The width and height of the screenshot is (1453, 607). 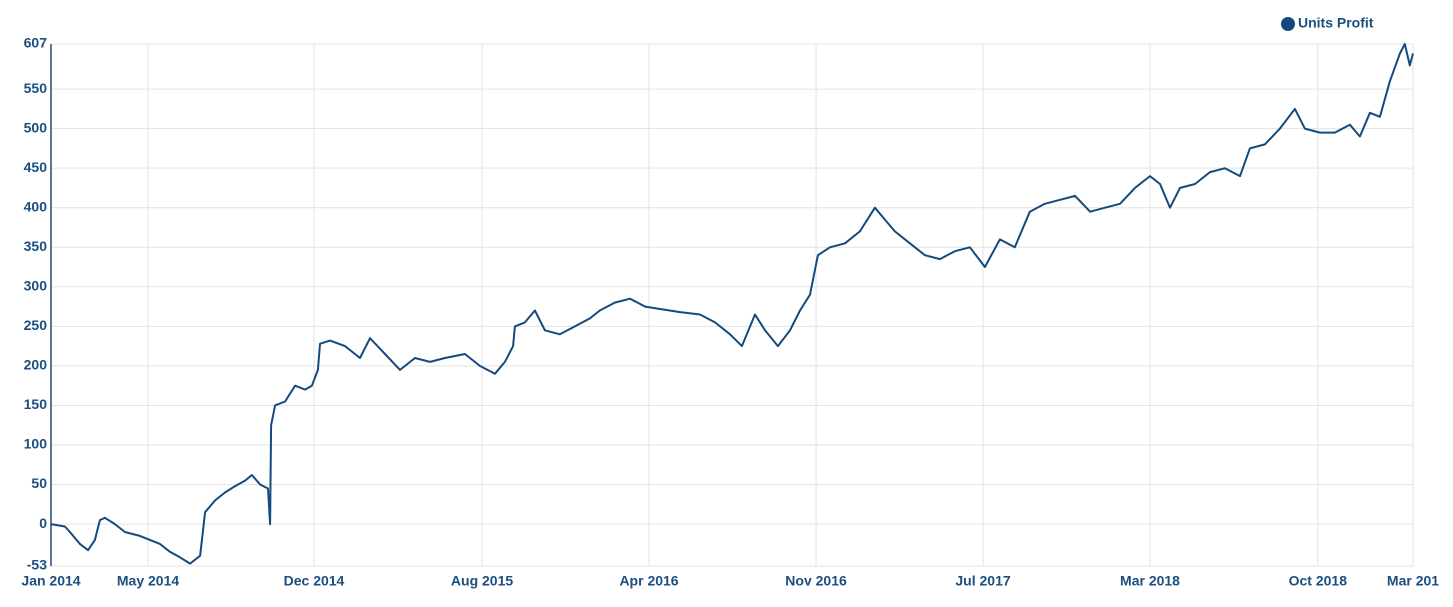 I want to click on y-tick-label: 250, so click(x=36, y=325).